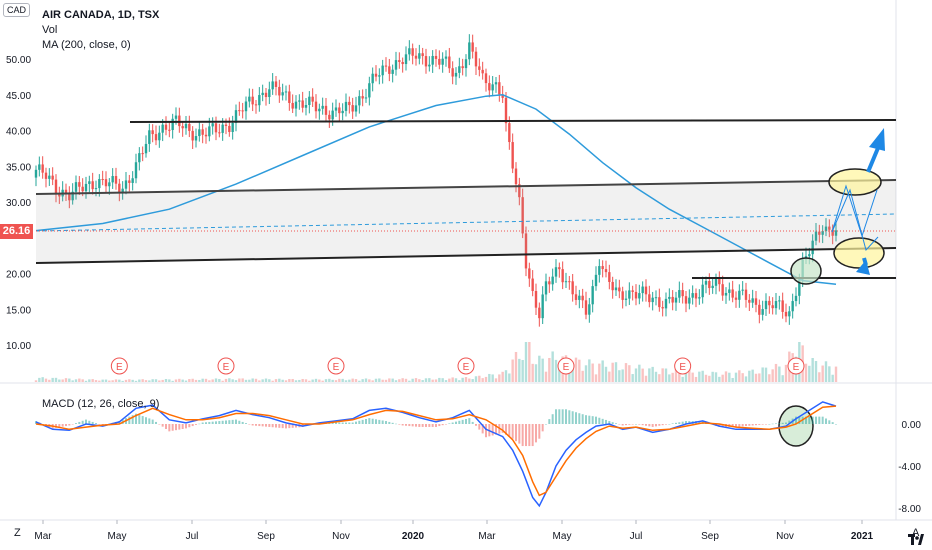 The width and height of the screenshot is (932, 550). I want to click on auto-scale-button: A, so click(916, 533).